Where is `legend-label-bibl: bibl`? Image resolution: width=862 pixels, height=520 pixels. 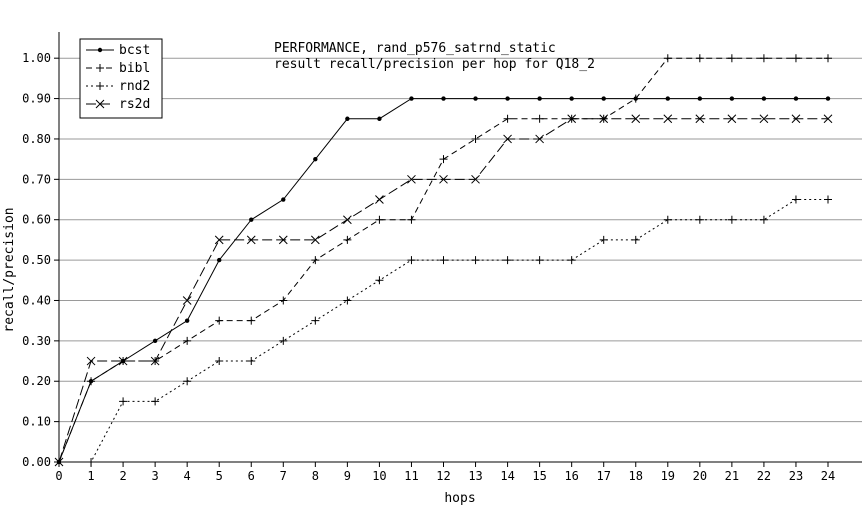
legend-label-bibl: bibl is located at coordinates (134, 68).